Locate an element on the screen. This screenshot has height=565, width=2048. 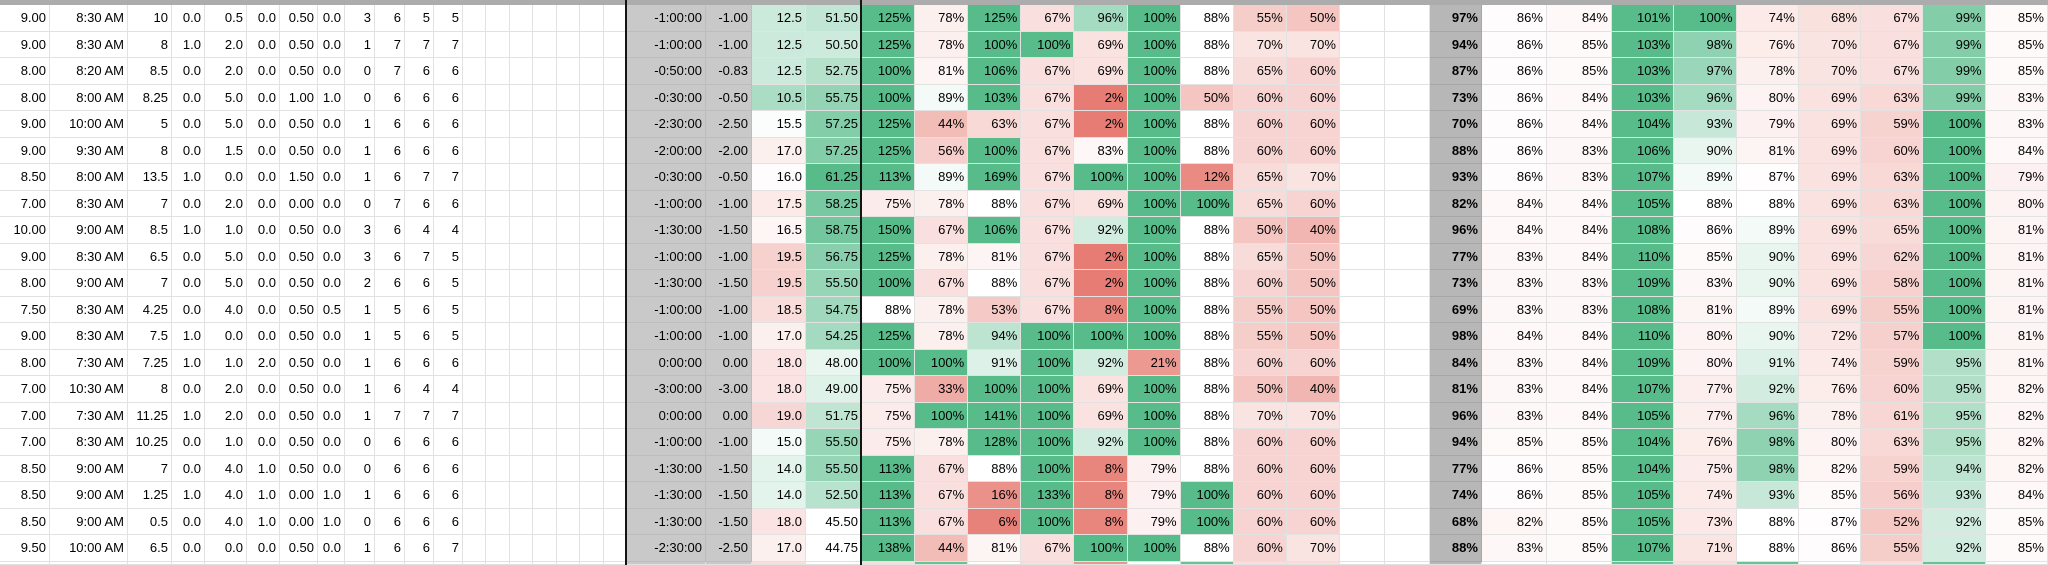
percent-cell: 90% is located at coordinates (1705, 150).